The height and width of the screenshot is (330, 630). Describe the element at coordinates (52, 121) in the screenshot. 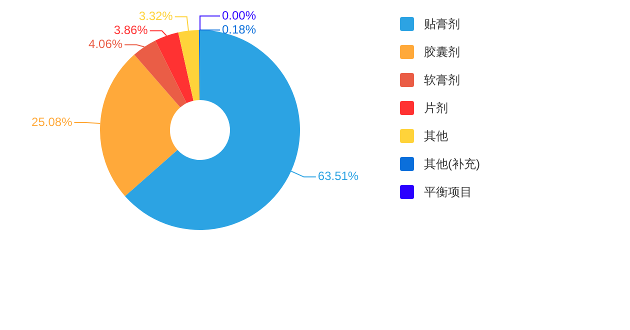

I see `data-label: 25.08%` at that location.